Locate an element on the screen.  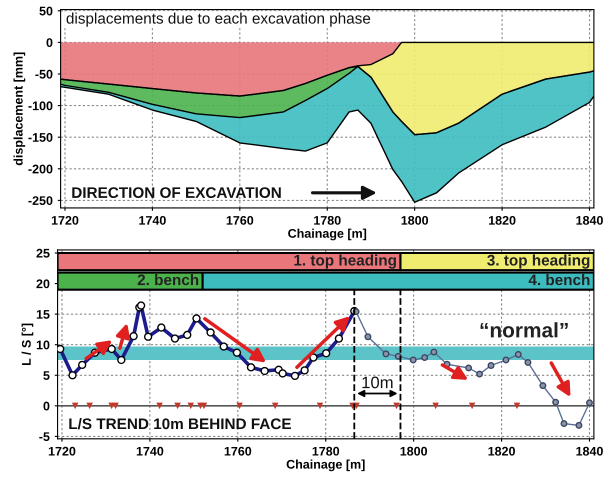
annotation: DIRECTION OF EXCAVATION is located at coordinates (176, 192).